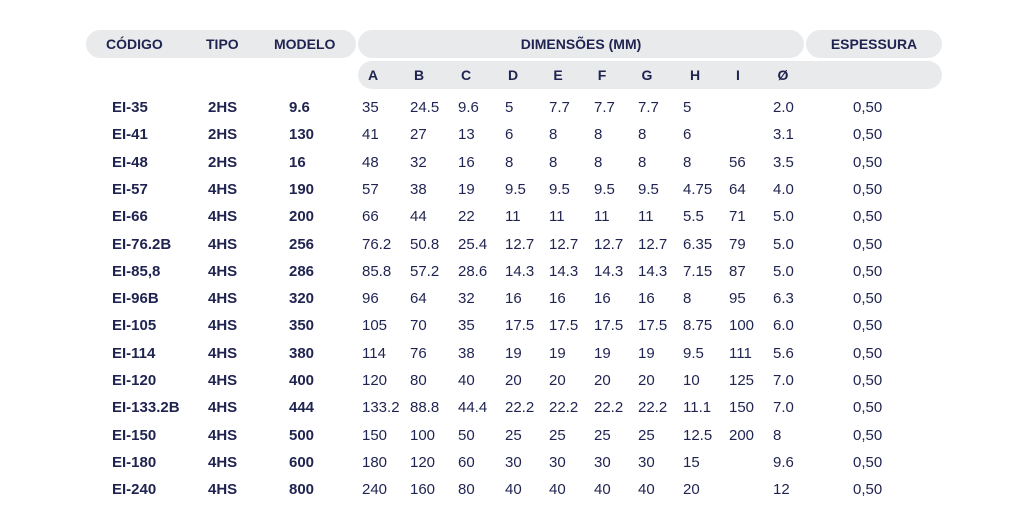 The image size is (1024, 527). I want to click on dimension-cell: 44, so click(418, 217).